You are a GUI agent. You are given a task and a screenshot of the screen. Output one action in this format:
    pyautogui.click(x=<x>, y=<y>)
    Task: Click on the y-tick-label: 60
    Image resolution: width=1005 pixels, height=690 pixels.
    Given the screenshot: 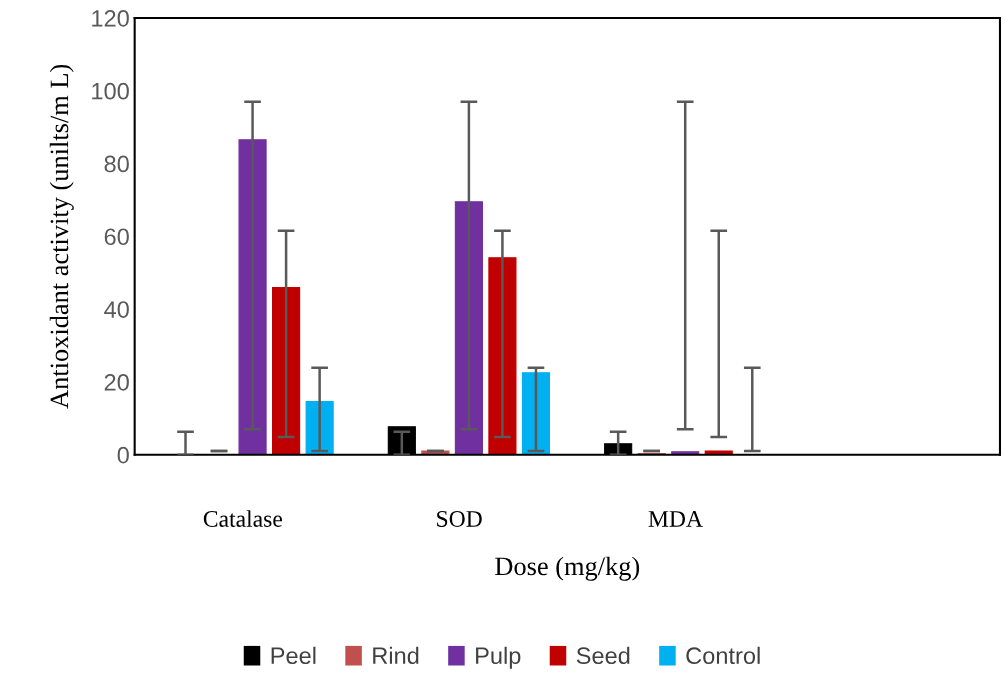 What is the action you would take?
    pyautogui.click(x=116, y=237)
    